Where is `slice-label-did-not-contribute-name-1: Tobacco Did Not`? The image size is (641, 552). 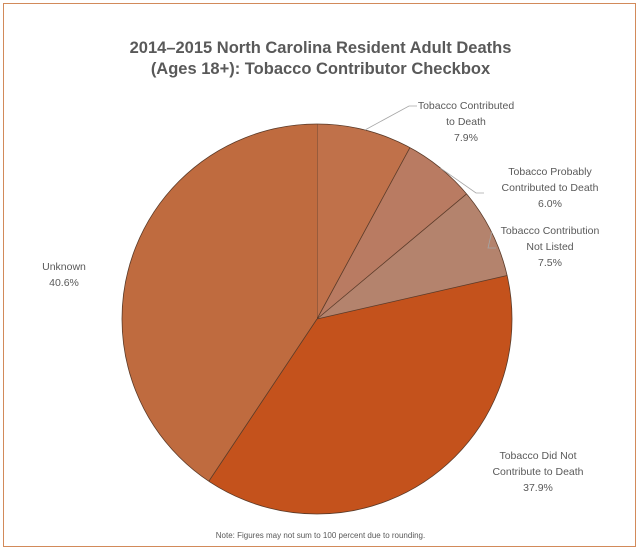 slice-label-did-not-contribute-name-1: Tobacco Did Not is located at coordinates (538, 456).